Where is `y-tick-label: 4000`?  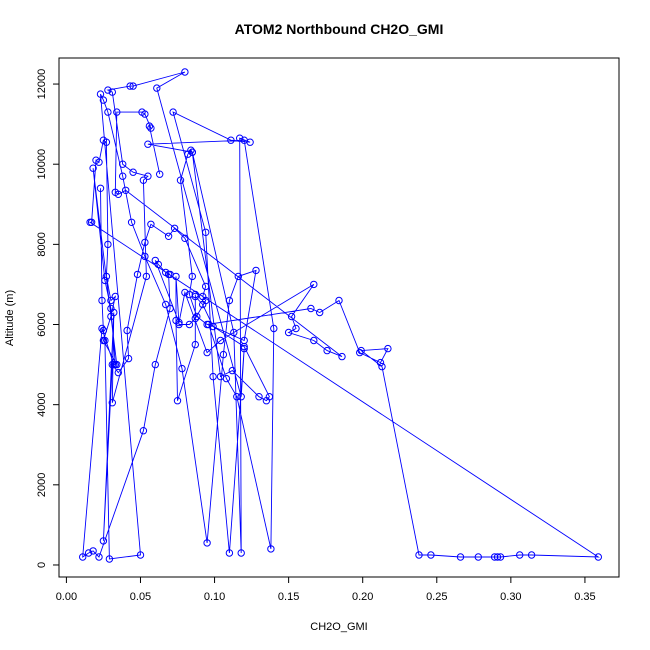
y-tick-label: 4000 is located at coordinates (42, 404).